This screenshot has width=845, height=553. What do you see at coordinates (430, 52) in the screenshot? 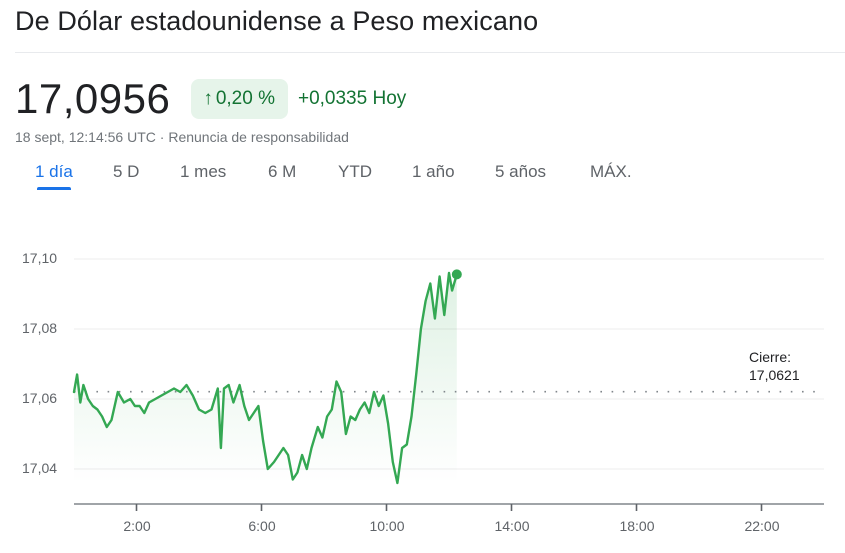
I see `title-divider` at bounding box center [430, 52].